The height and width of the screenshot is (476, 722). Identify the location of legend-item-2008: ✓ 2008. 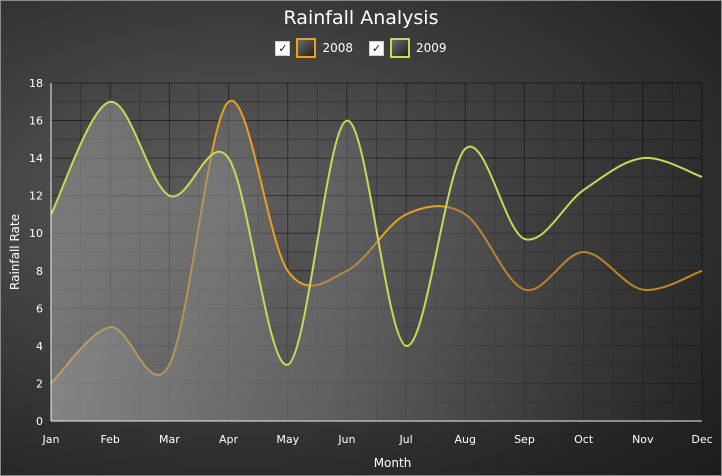
(314, 48).